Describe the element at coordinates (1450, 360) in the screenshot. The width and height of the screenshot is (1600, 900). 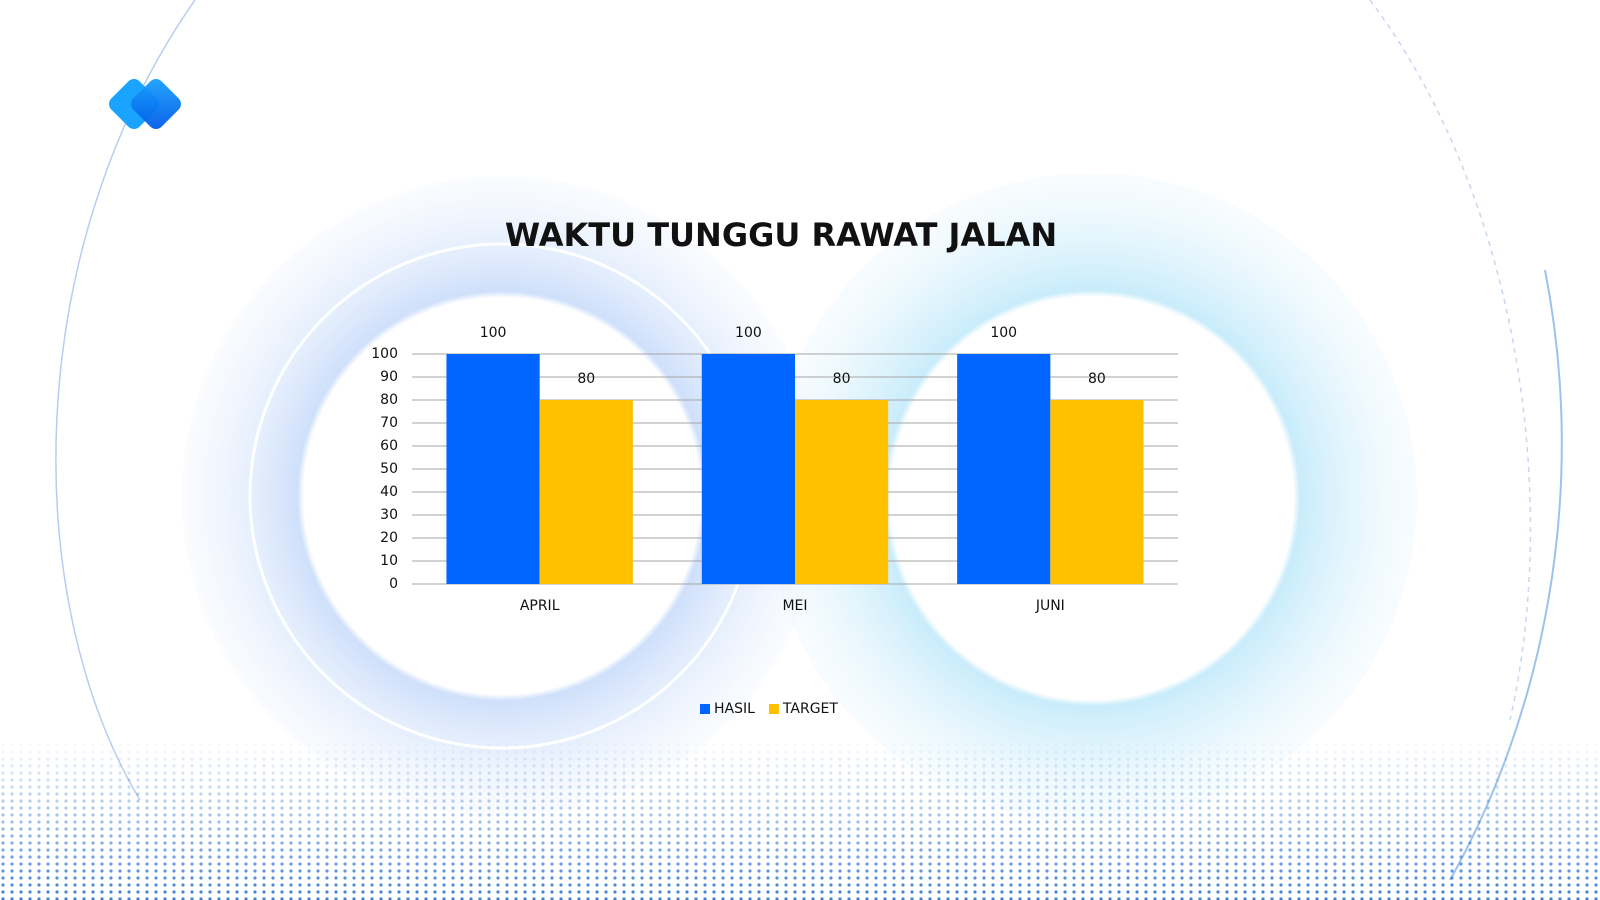
I see `deco-arc` at that location.